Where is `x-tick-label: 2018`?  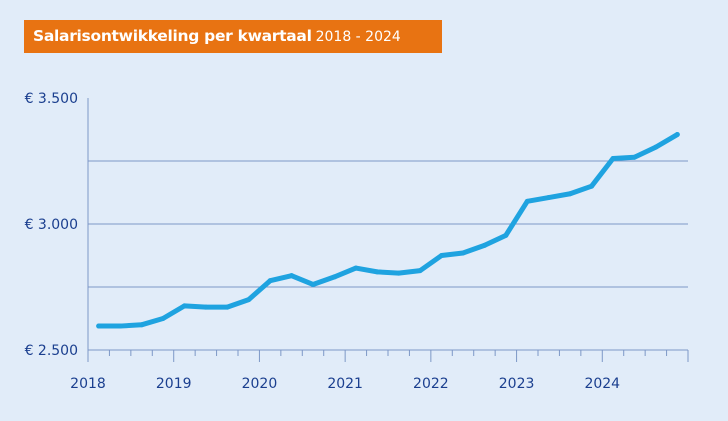
x-tick-label: 2018 is located at coordinates (88, 384).